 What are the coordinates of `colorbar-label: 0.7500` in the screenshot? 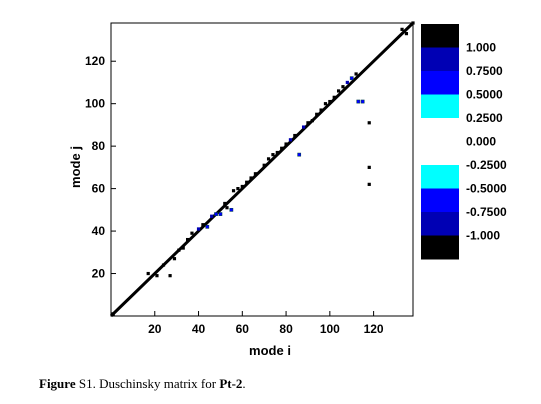 It's located at (484, 71).